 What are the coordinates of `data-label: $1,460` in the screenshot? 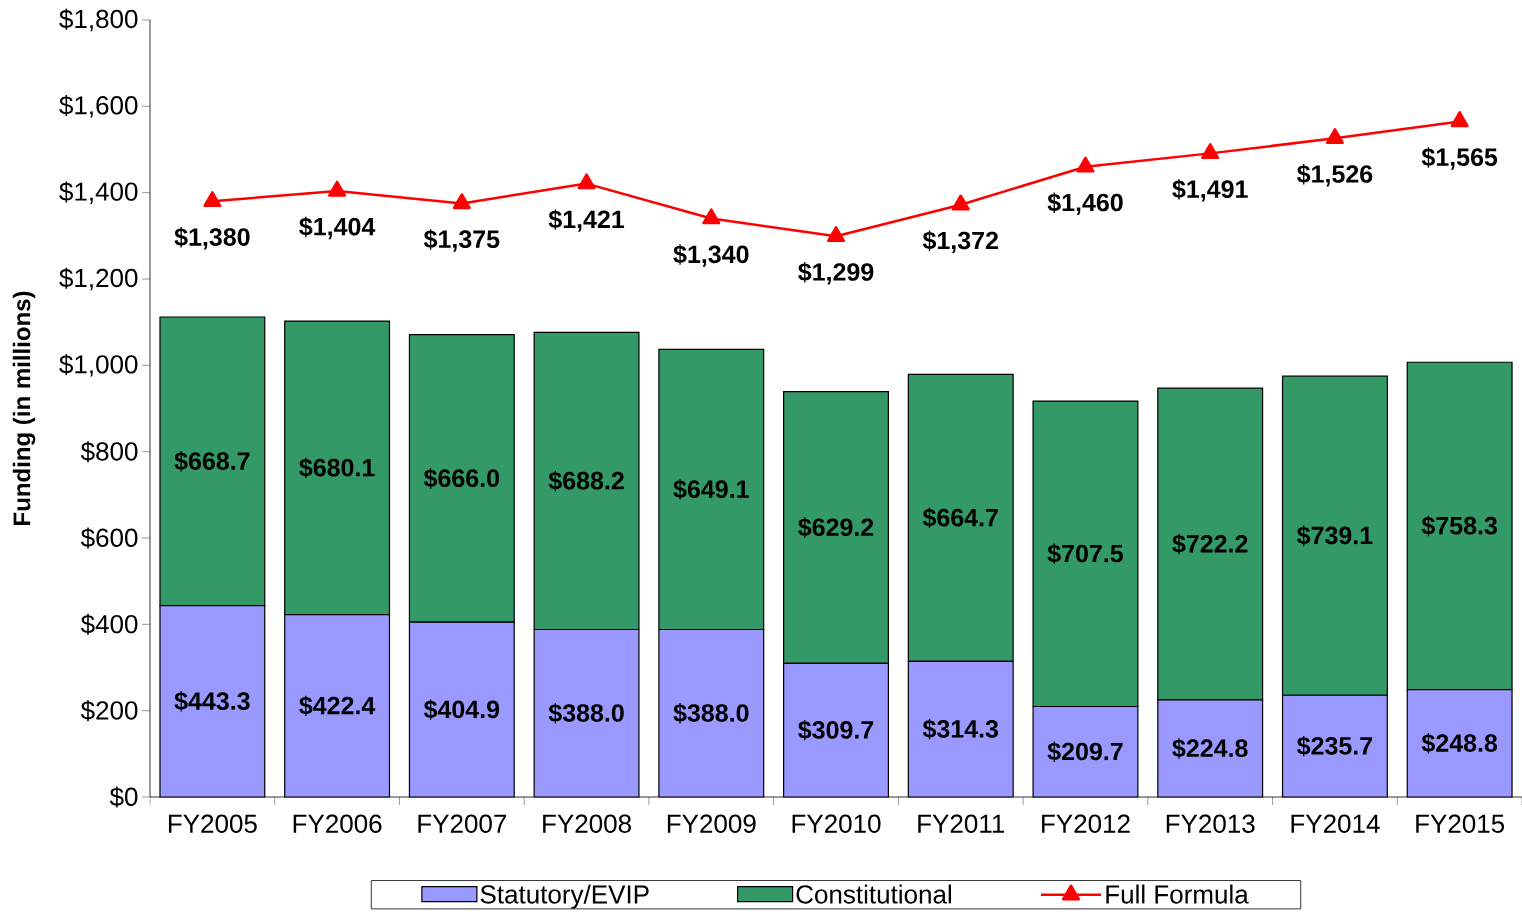 It's located at (1085, 203).